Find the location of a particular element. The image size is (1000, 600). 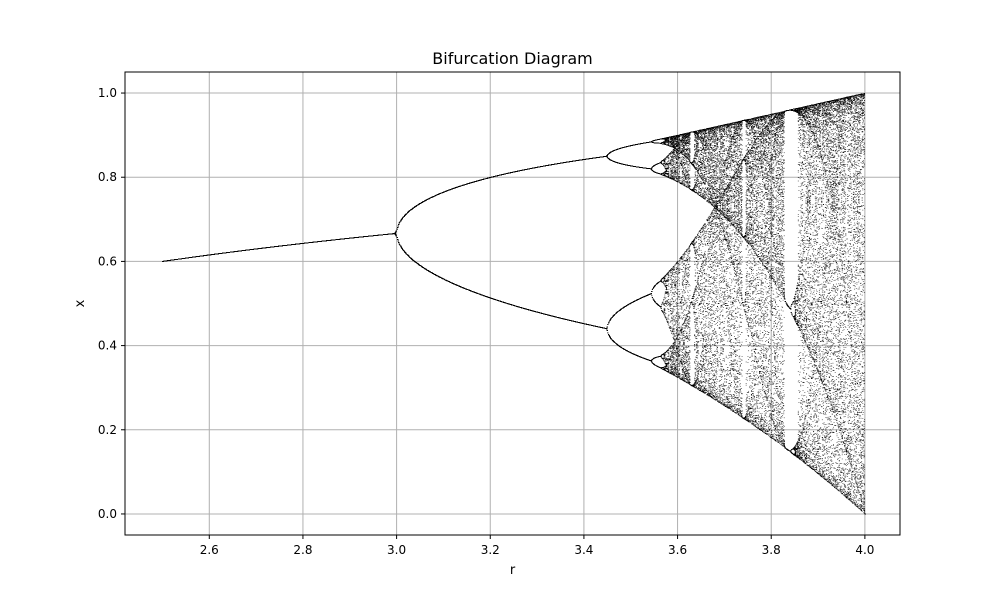

x-tick-label: 4.0 is located at coordinates (864, 550).